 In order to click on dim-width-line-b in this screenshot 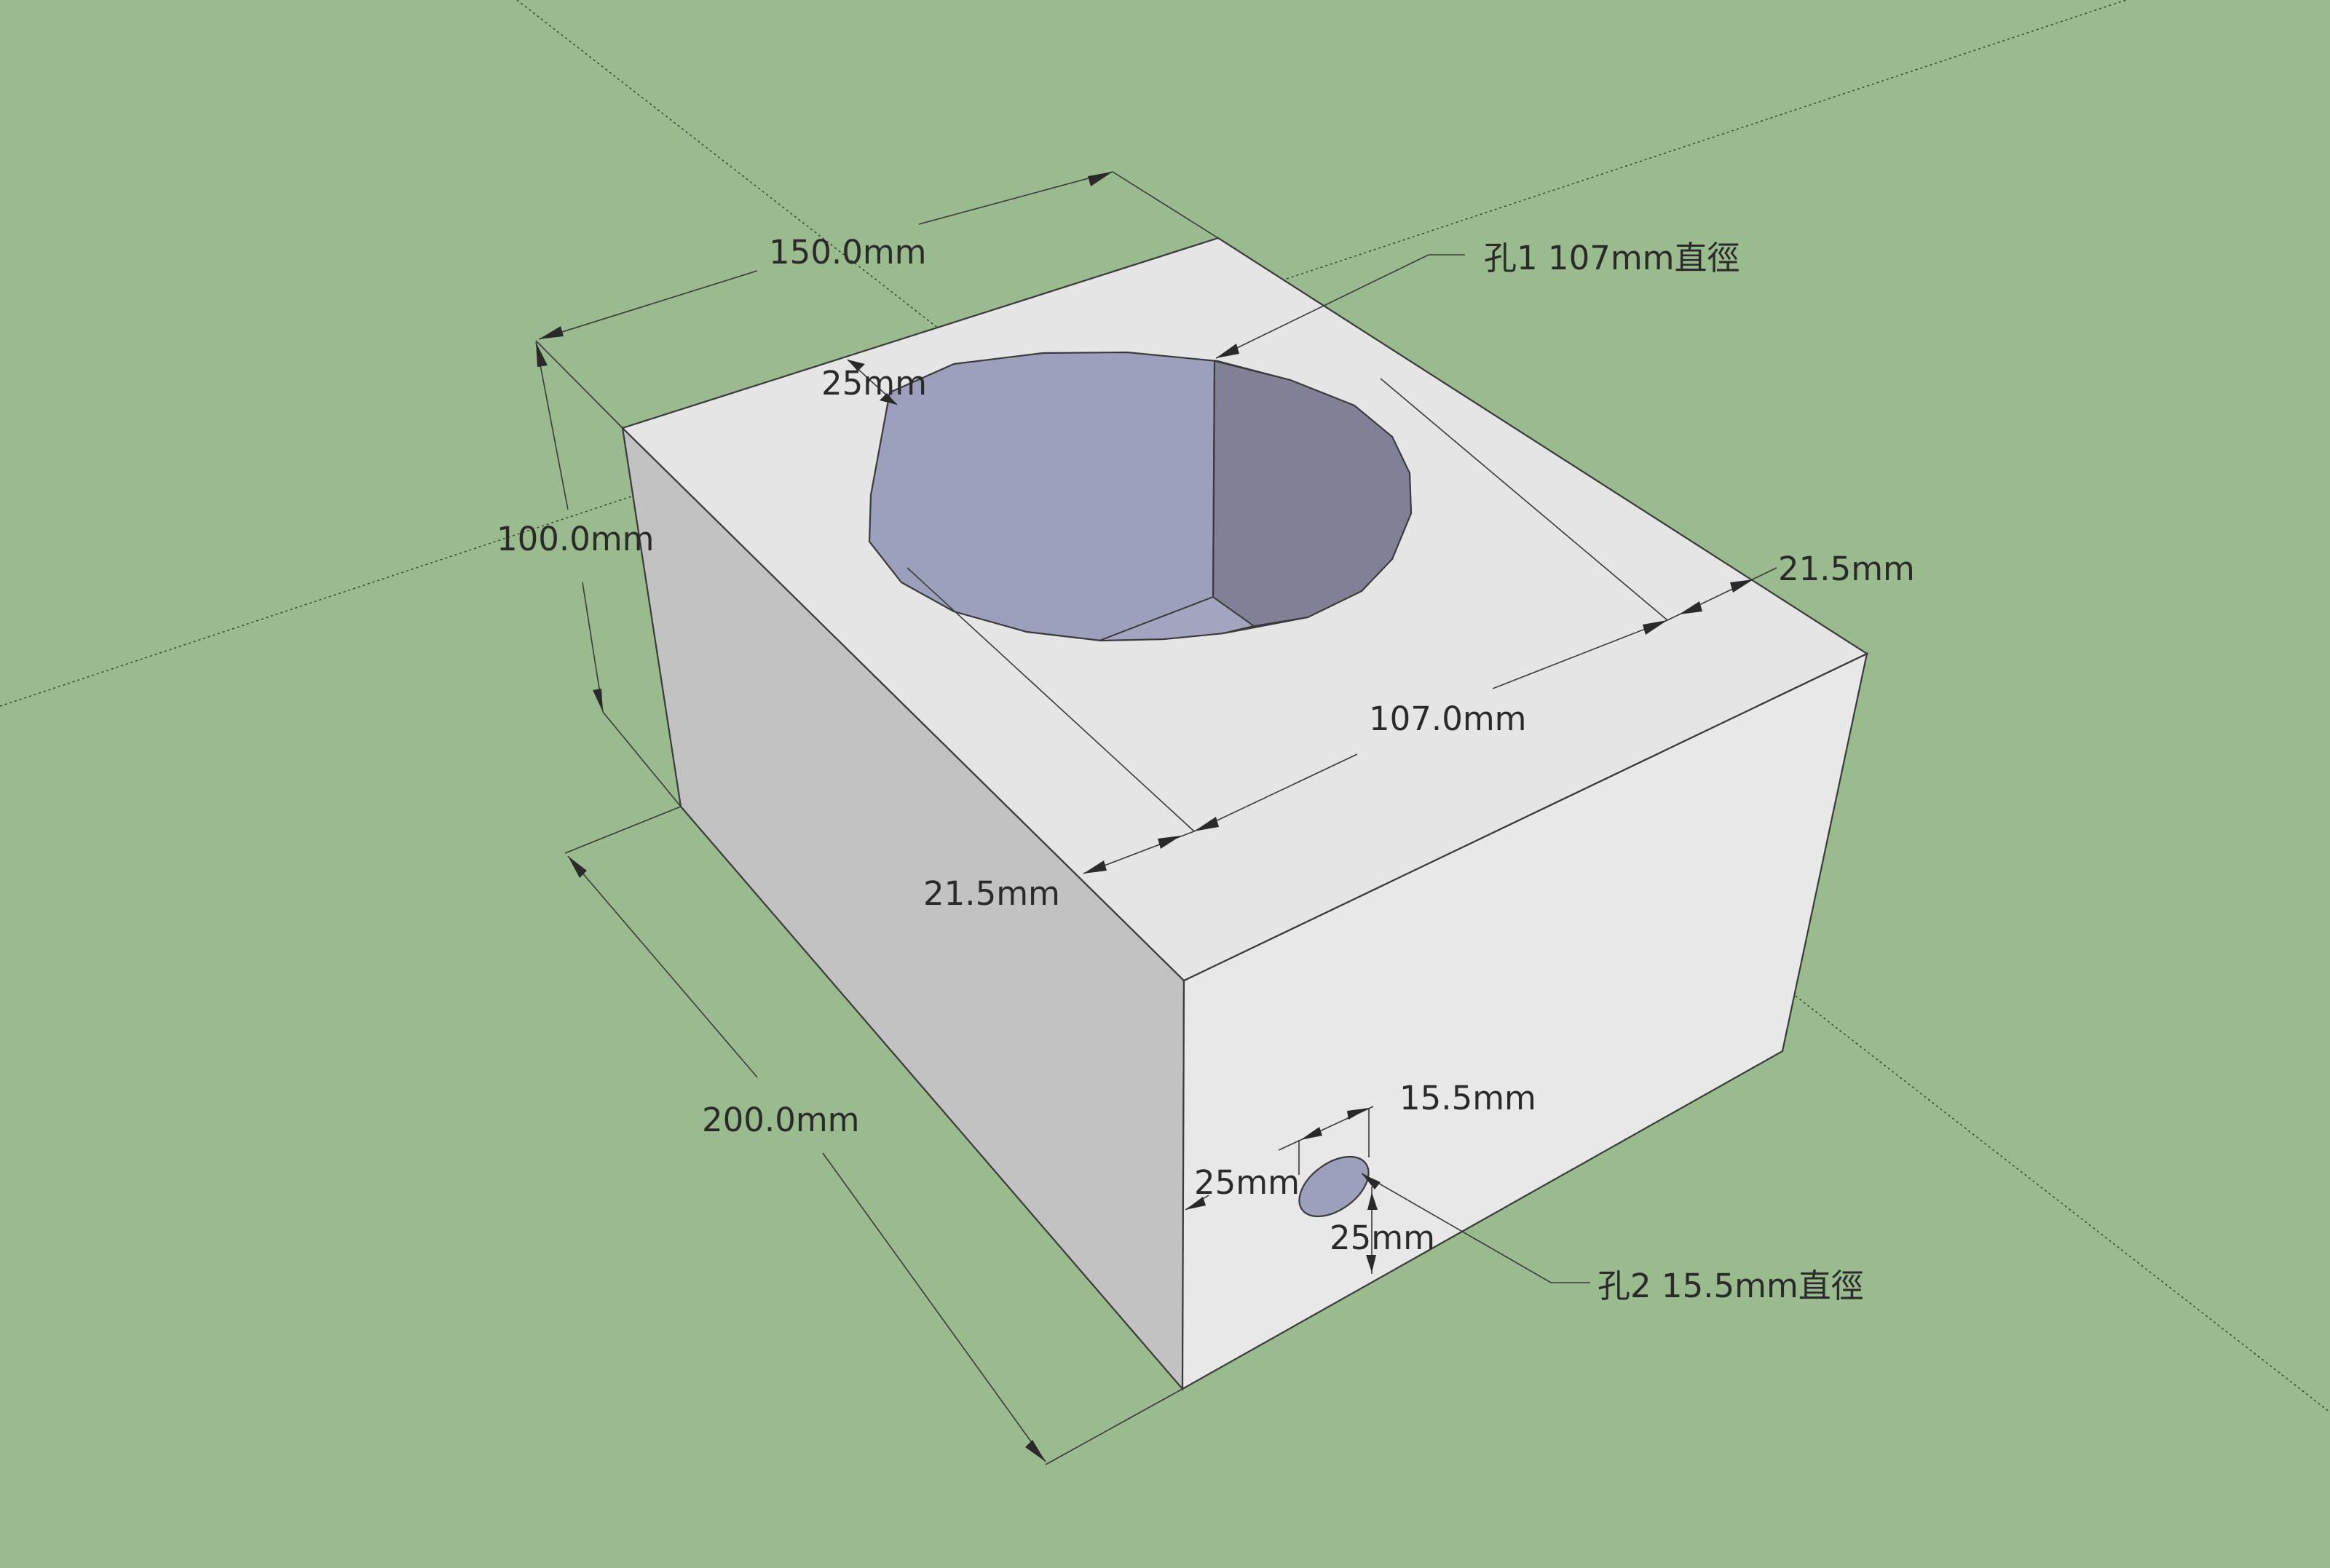, I will do `click(1015, 198)`.